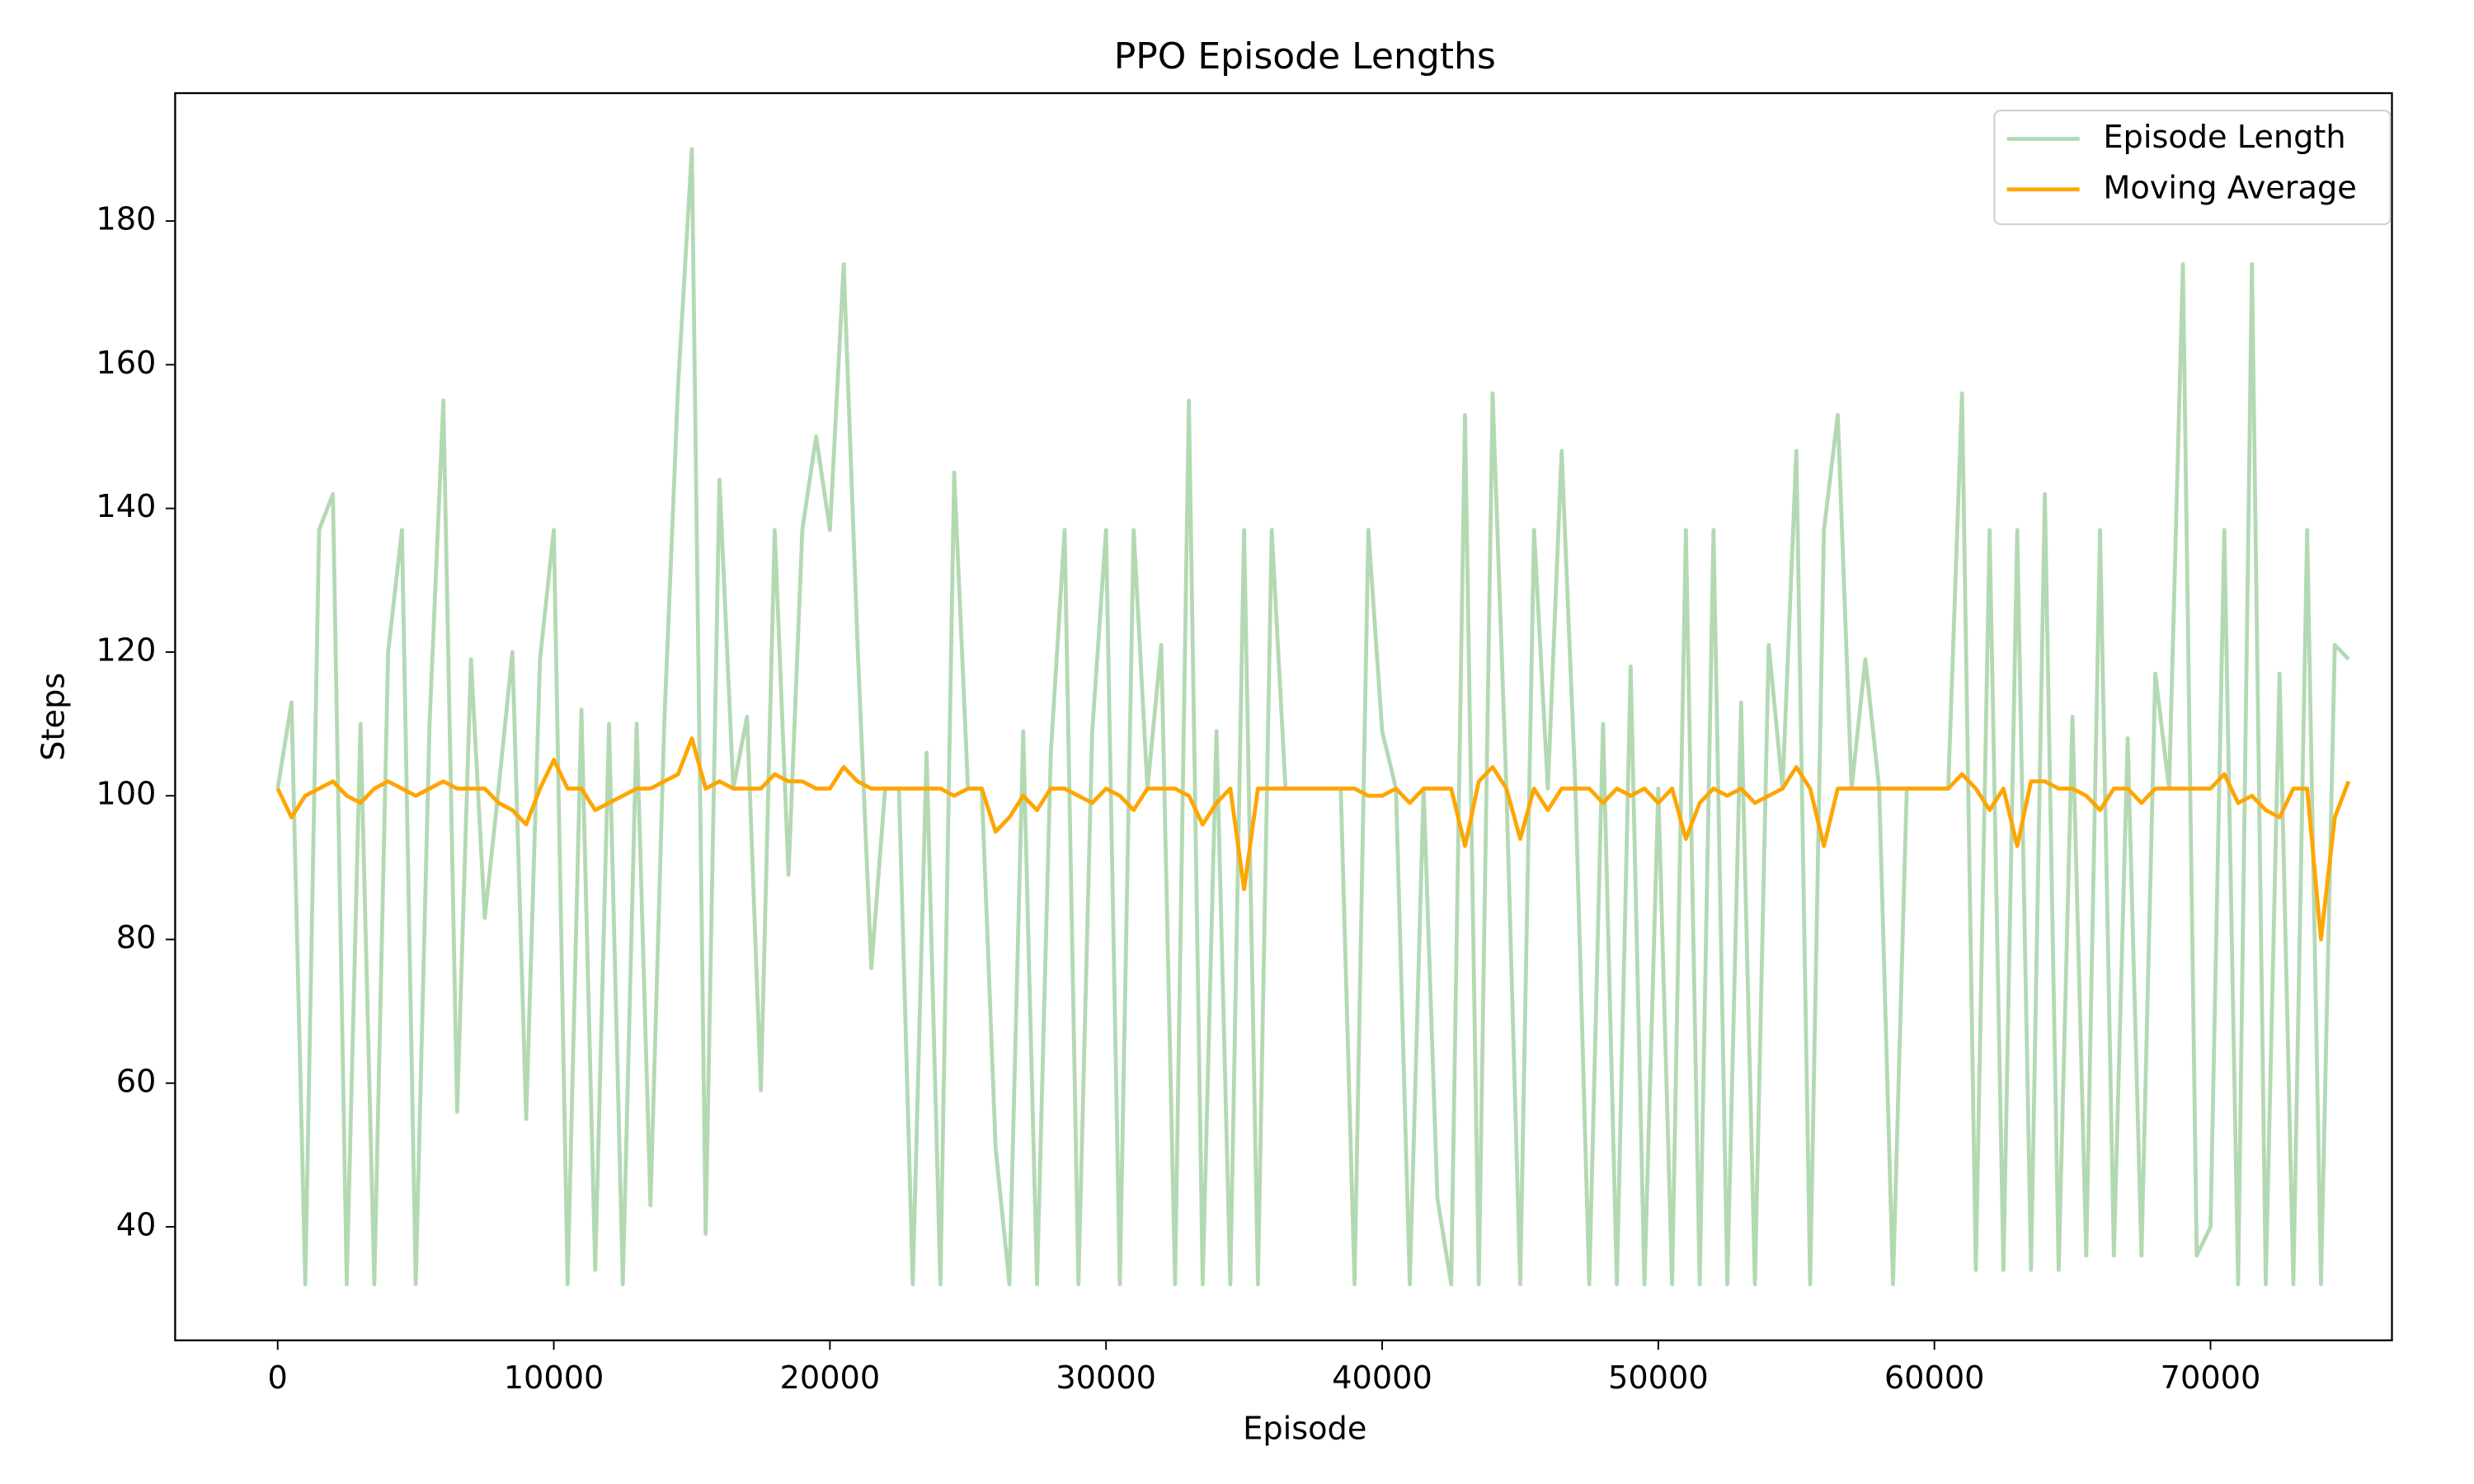 The height and width of the screenshot is (1484, 2474). What do you see at coordinates (126, 794) in the screenshot?
I see `y-tick-label: 100` at bounding box center [126, 794].